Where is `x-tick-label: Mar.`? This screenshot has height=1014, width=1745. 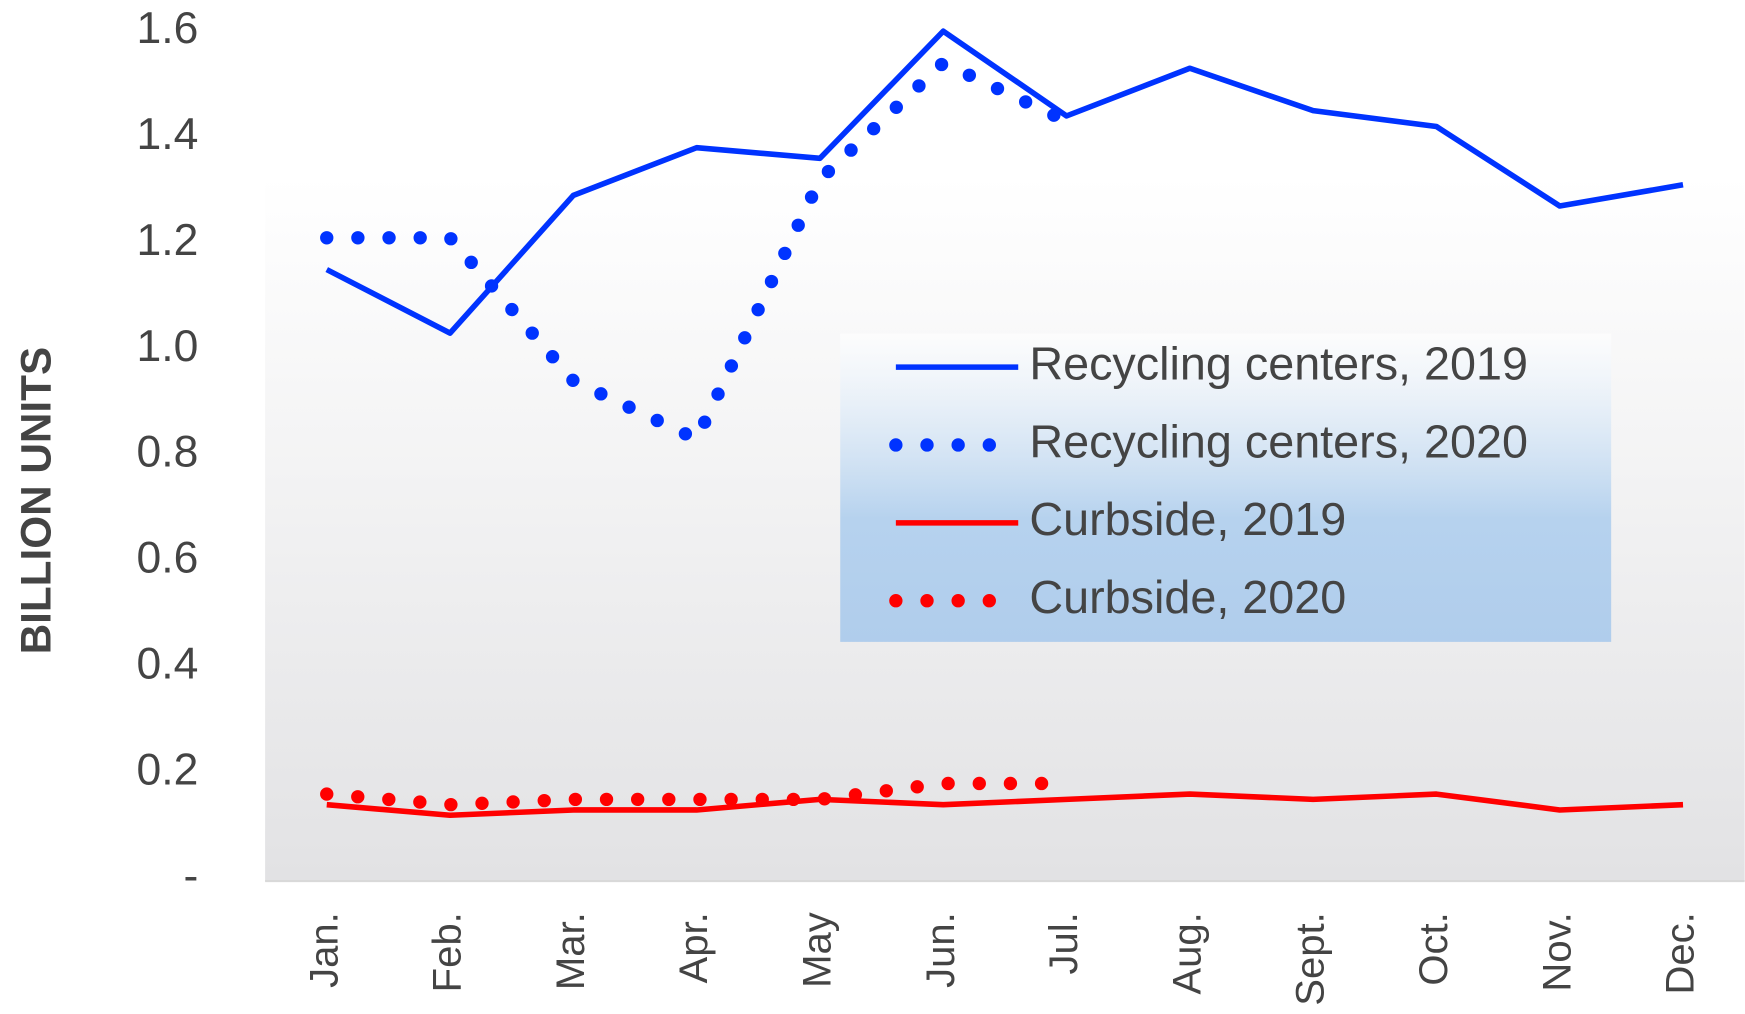
x-tick-label: Mar. is located at coordinates (571, 951).